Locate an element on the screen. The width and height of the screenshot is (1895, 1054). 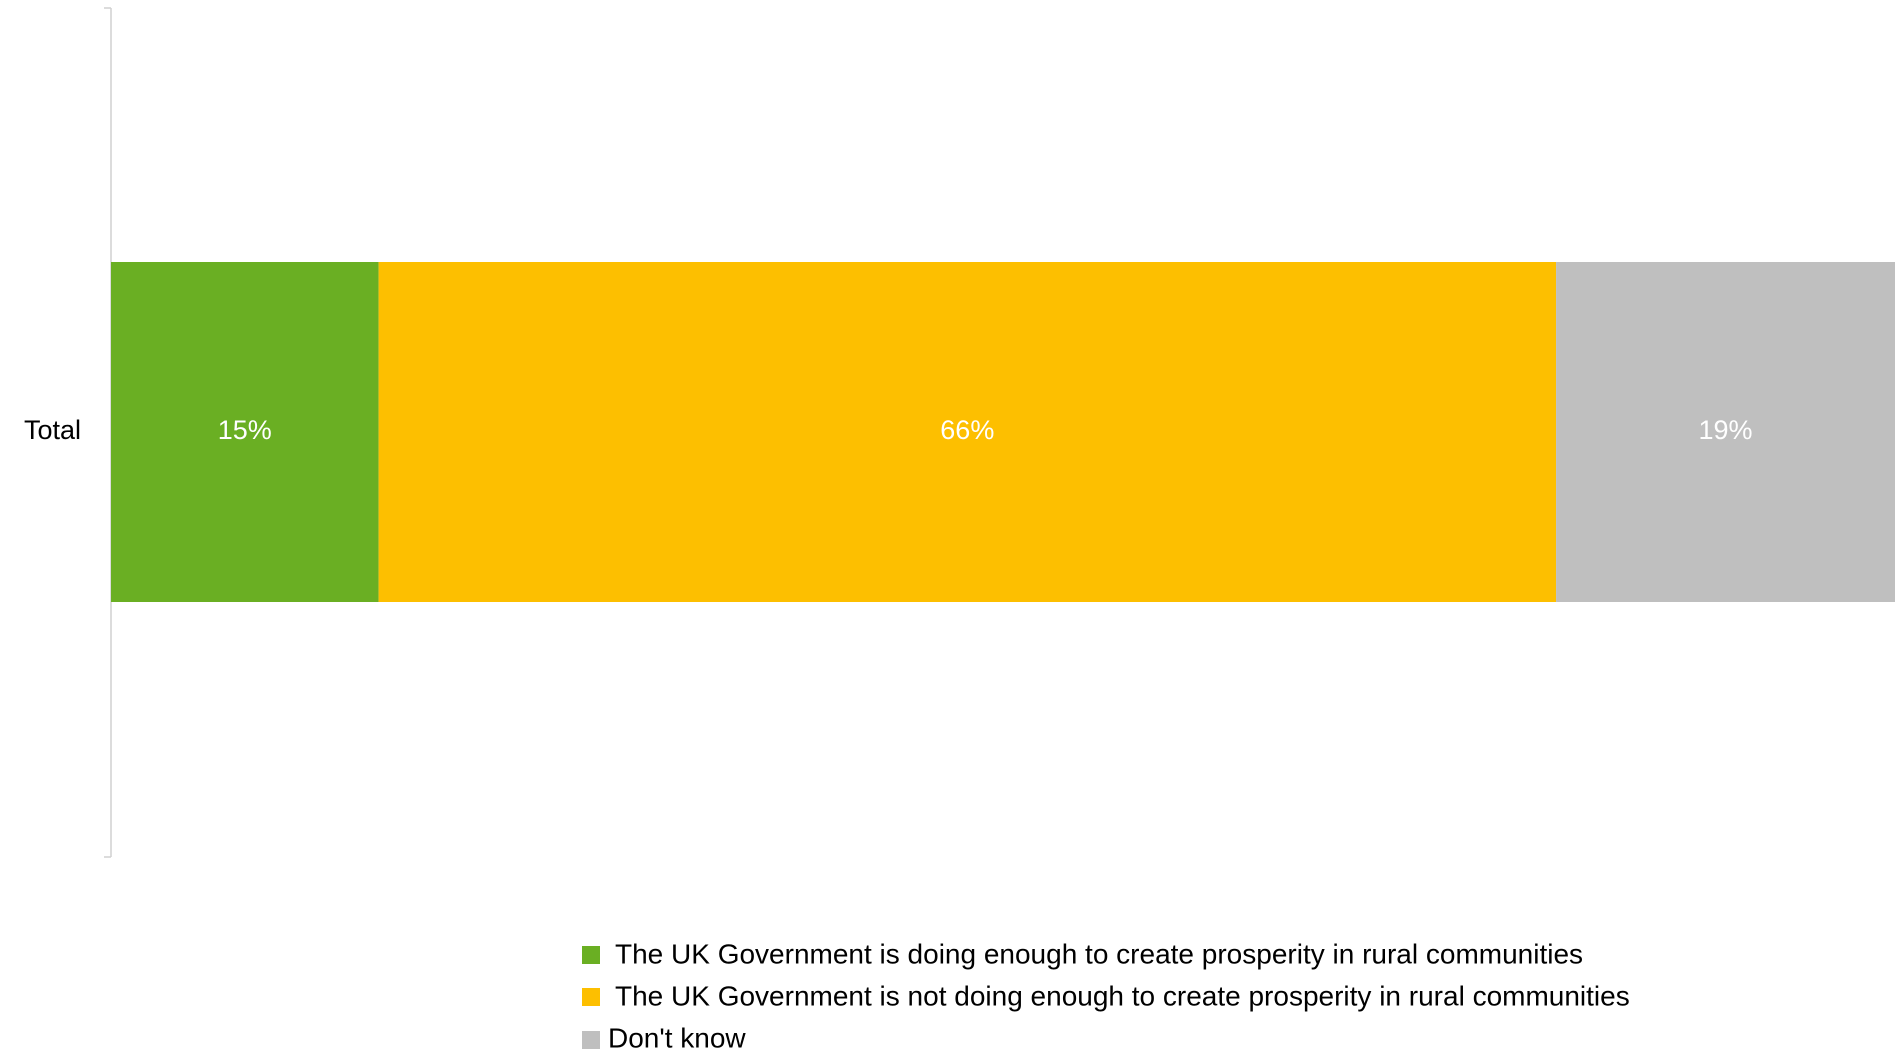
legend-swatch-not-doing-enough is located at coordinates (591, 997).